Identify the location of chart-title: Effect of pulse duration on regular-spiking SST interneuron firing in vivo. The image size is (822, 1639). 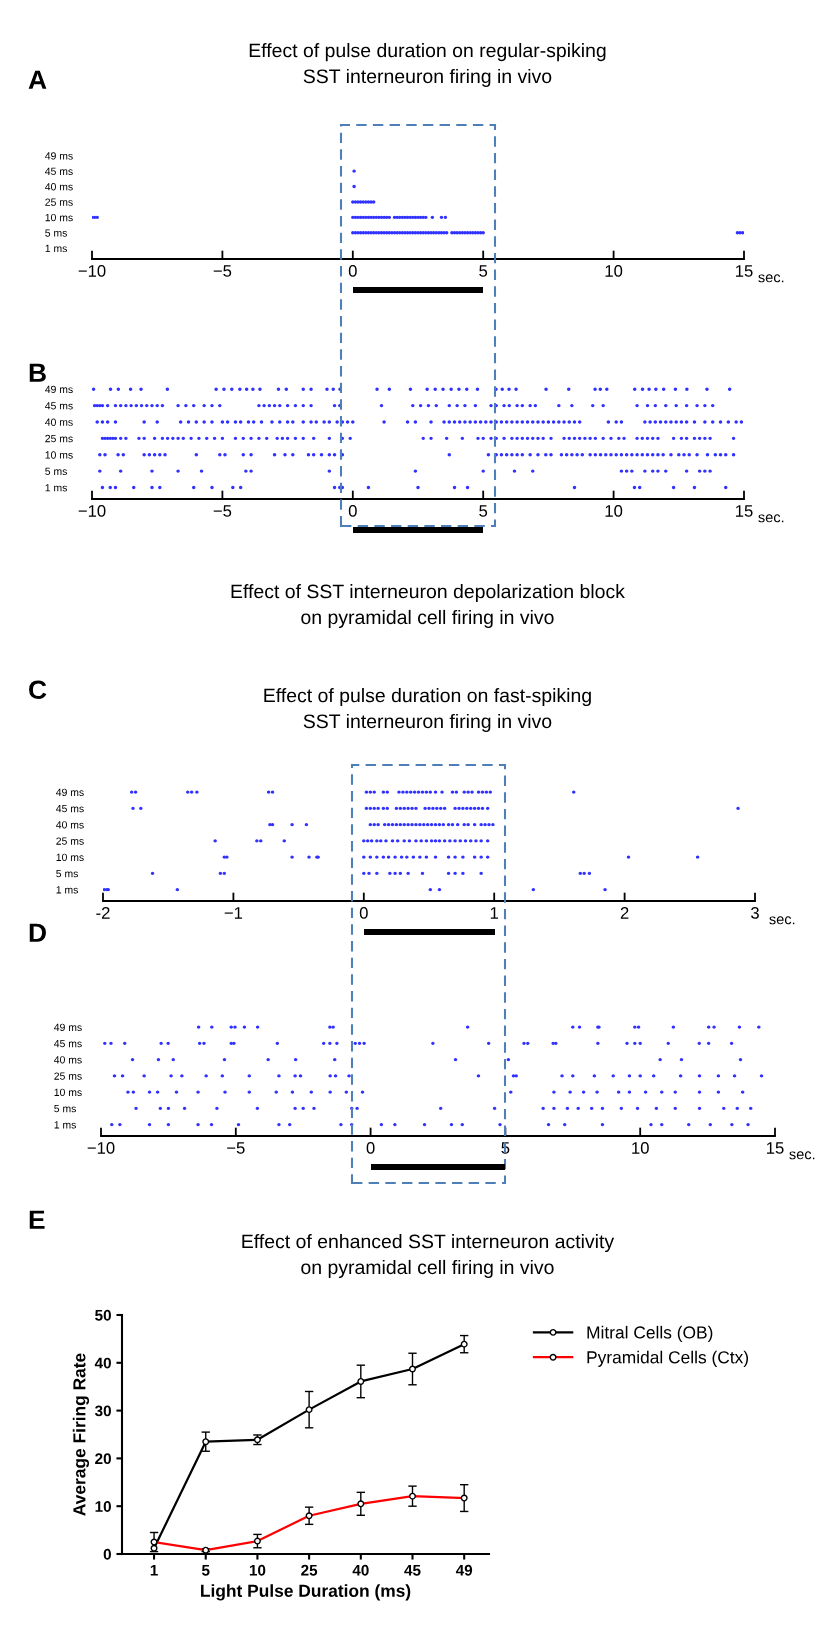
(427, 65).